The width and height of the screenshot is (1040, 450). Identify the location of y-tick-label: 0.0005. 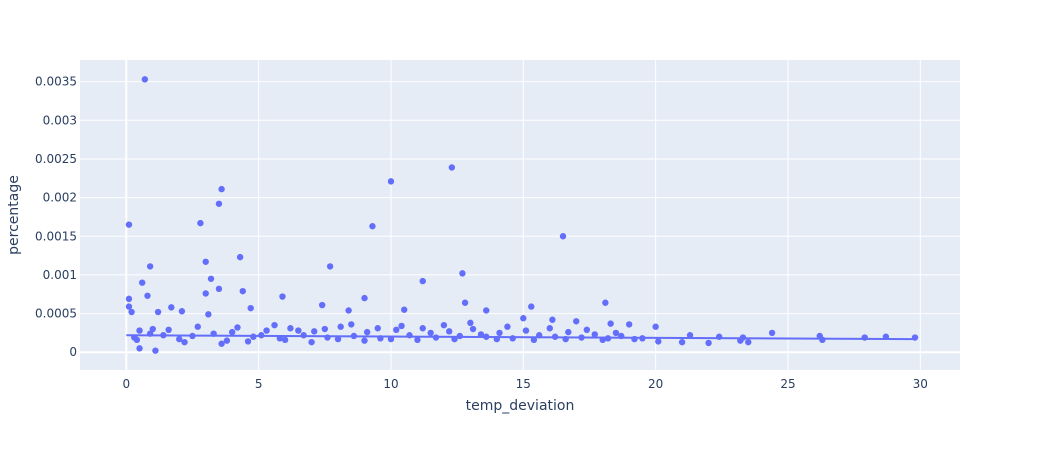
(56, 314).